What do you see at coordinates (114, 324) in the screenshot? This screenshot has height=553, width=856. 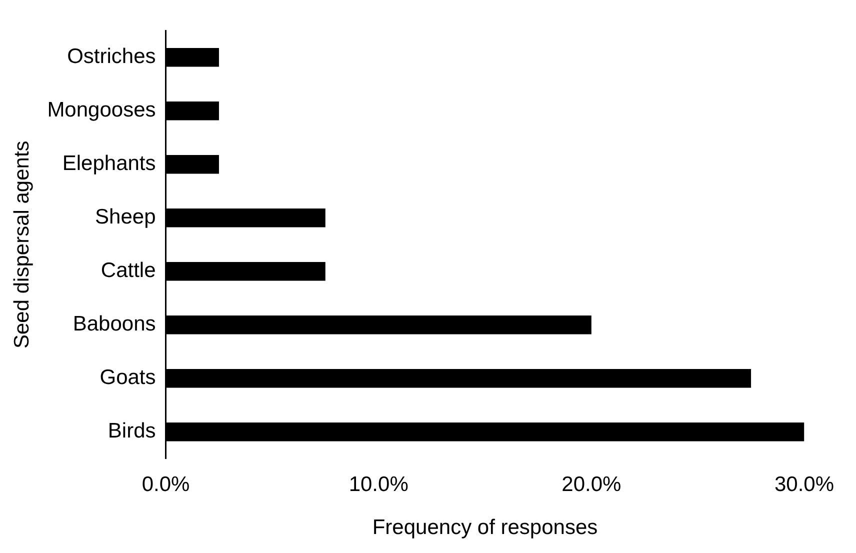 I see `y-tick-label: Baboons` at bounding box center [114, 324].